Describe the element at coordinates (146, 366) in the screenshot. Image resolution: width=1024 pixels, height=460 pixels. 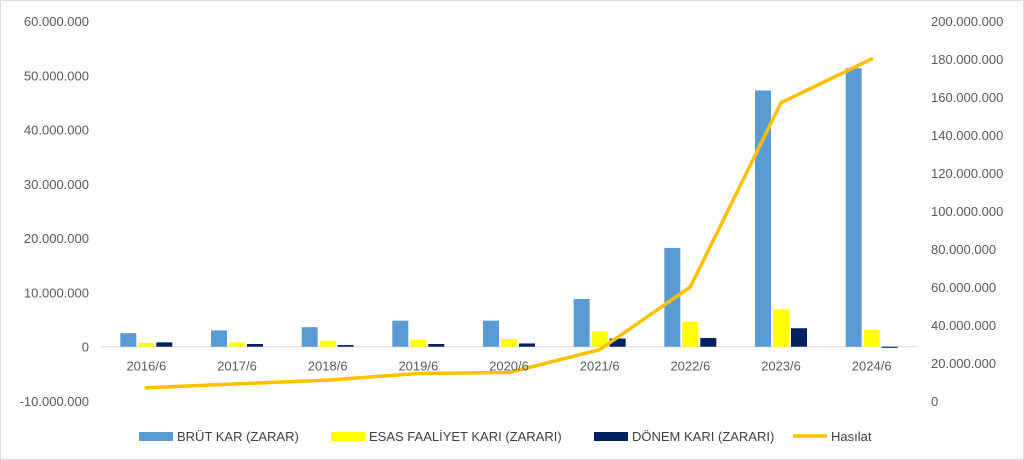
I see `category-label: 2016/6` at that location.